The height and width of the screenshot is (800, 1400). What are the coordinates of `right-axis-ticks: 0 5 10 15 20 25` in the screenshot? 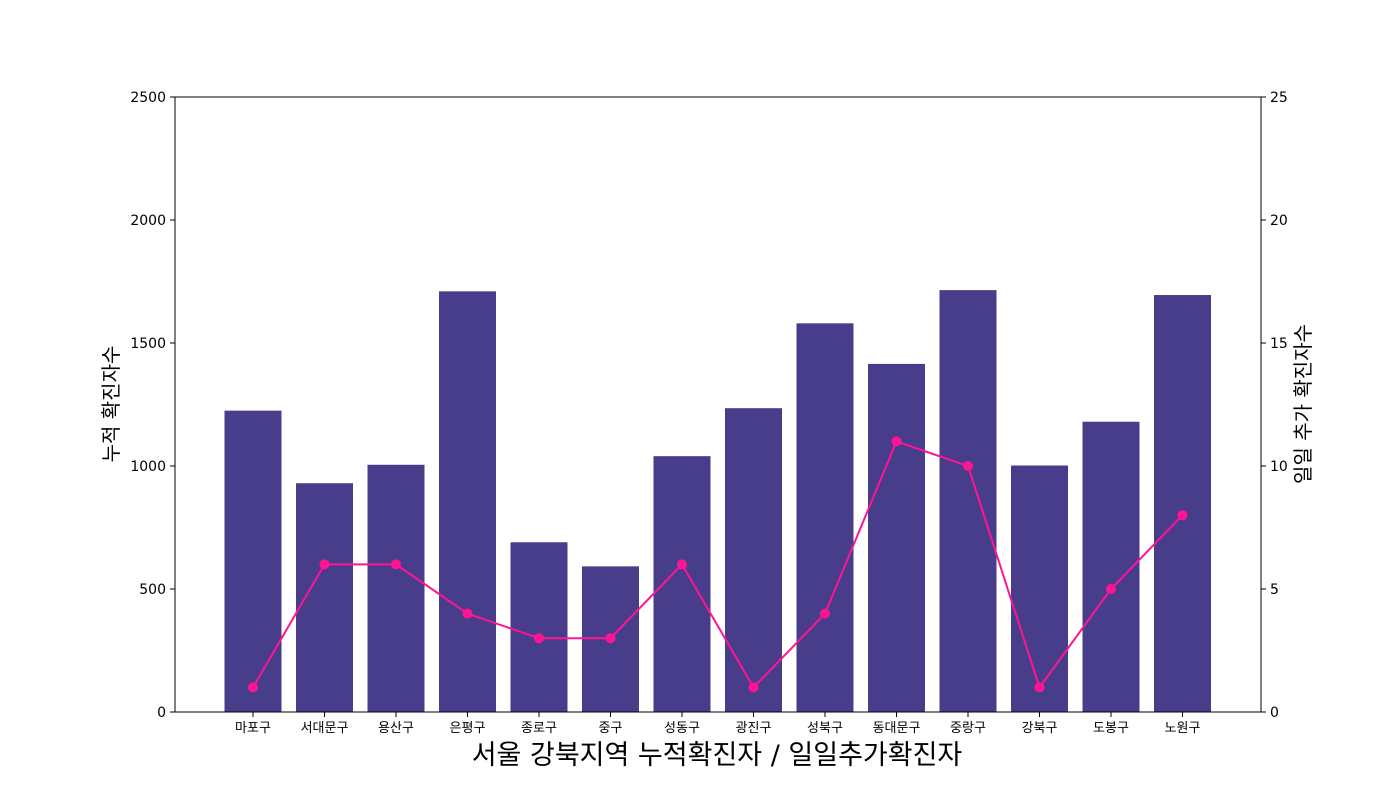 It's located at (1274, 405).